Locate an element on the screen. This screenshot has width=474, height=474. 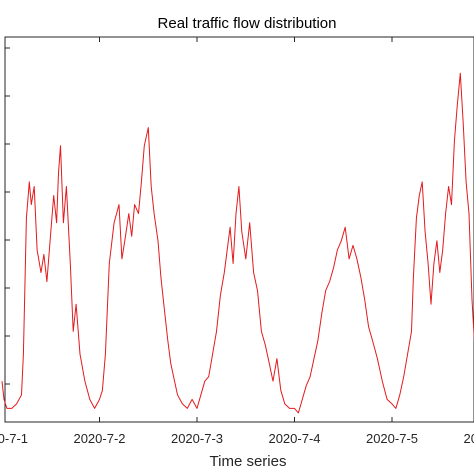
x-tick-label: 2020-7-6 is located at coordinates (468, 438).